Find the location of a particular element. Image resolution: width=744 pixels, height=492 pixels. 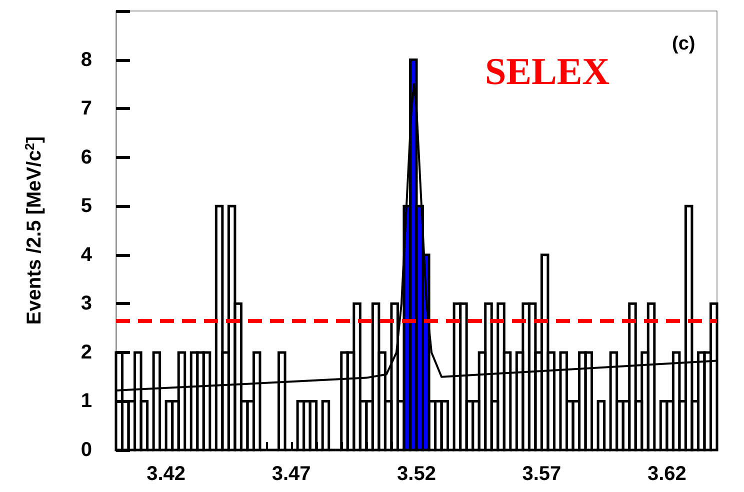

x-tick-label: 3.57 is located at coordinates (542, 474).